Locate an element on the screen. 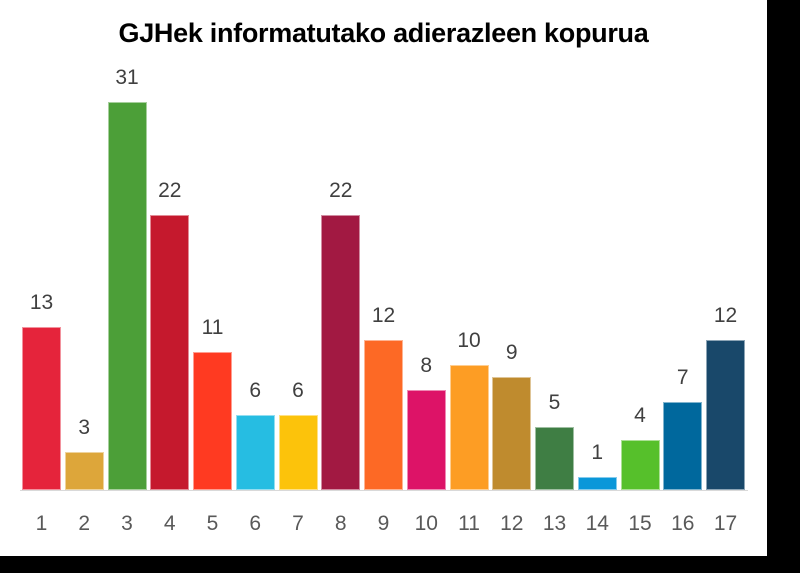  data-label: 4 is located at coordinates (640, 415).